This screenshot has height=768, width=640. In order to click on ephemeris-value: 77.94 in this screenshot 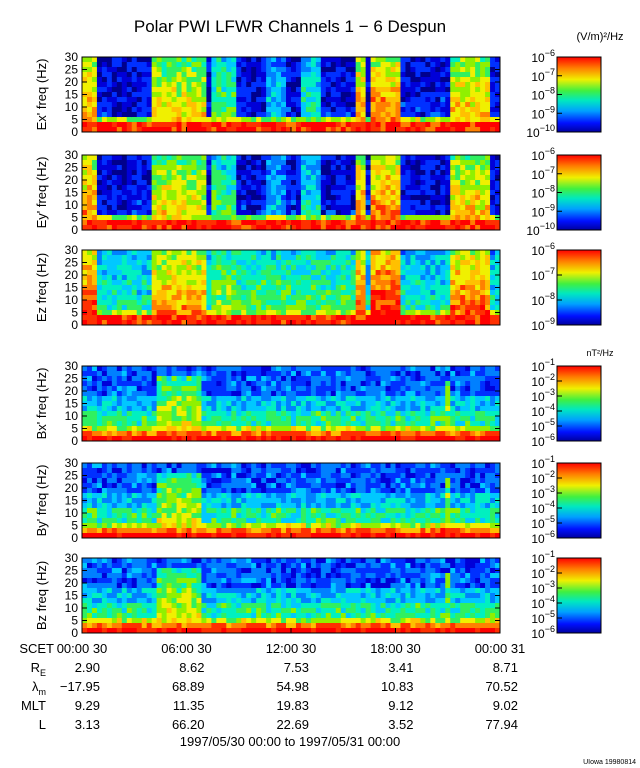, I will do `click(501, 724)`.